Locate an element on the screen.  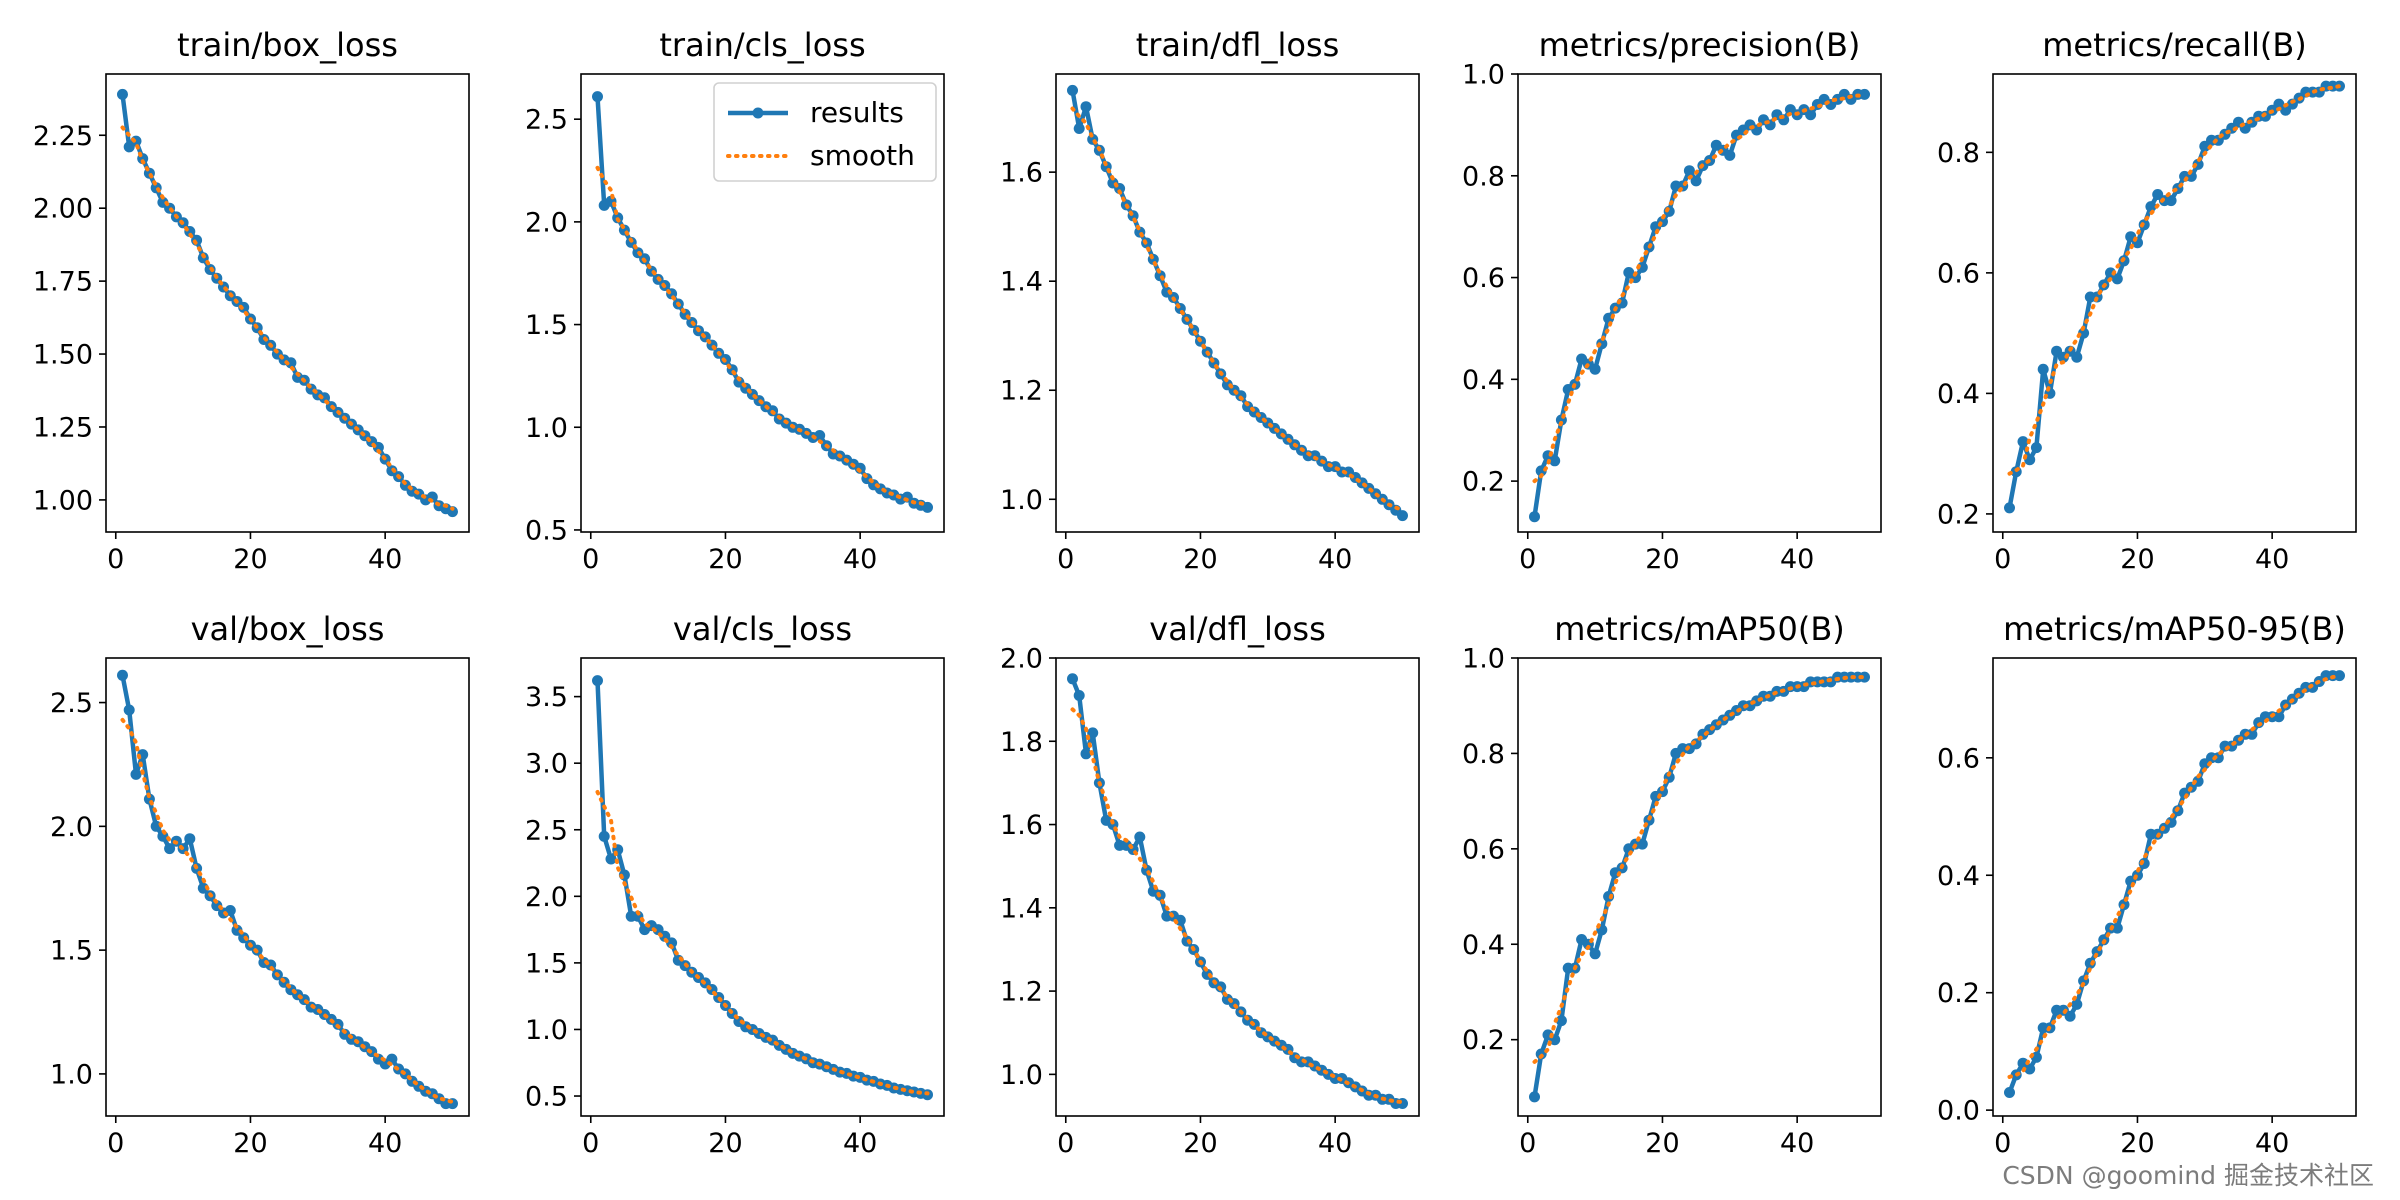
y-tick-label: 1.00 is located at coordinates (63, 500).